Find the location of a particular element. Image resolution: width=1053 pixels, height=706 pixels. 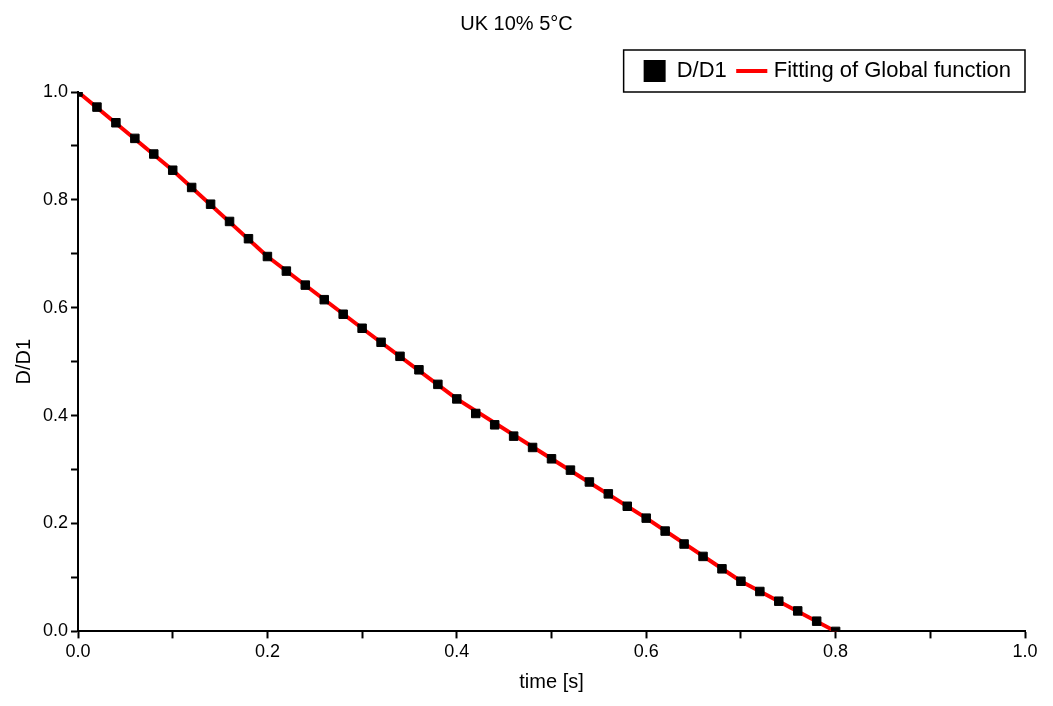

x-tick-label: 0.8 is located at coordinates (836, 651).